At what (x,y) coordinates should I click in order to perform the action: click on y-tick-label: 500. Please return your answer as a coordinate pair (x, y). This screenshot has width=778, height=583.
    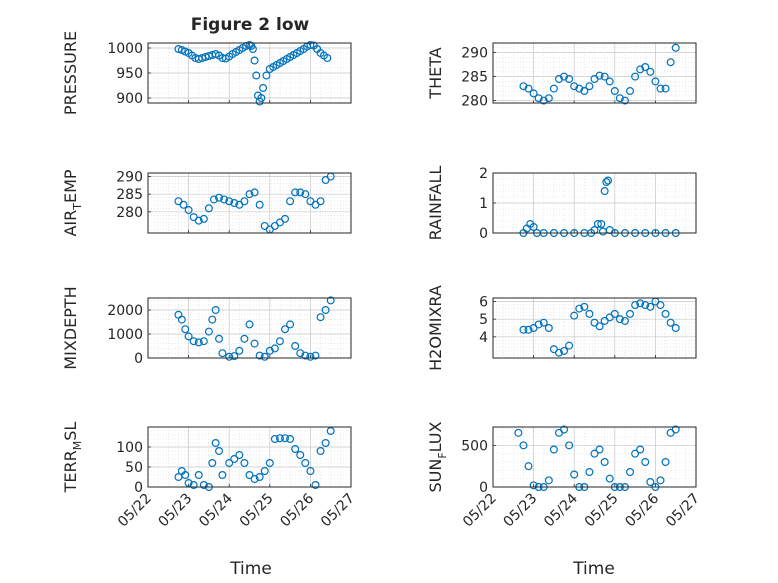
    Looking at the image, I should click on (474, 446).